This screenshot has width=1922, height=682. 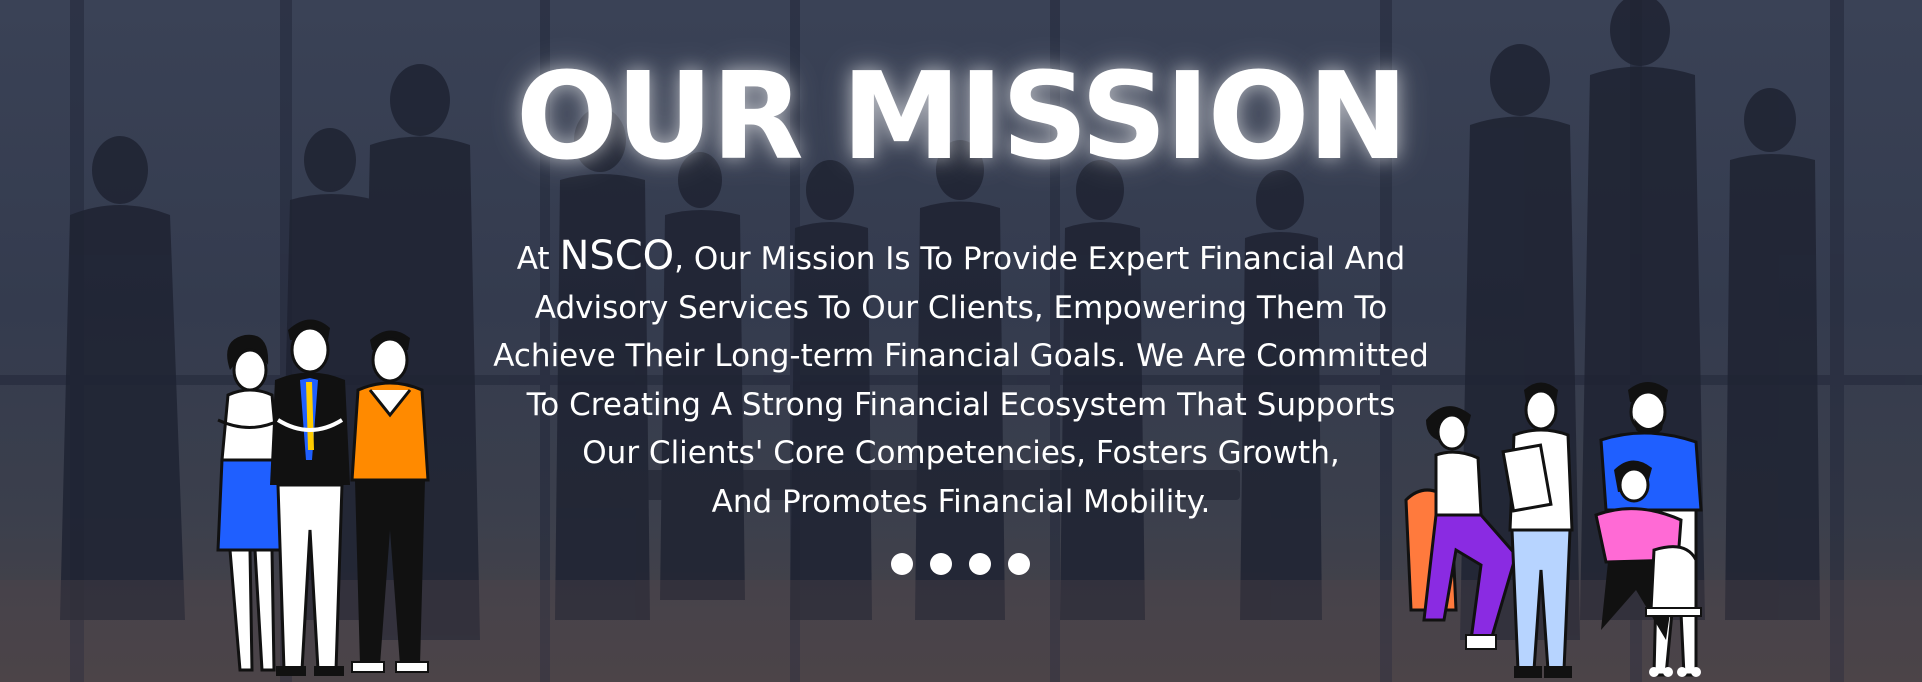 What do you see at coordinates (961, 117) in the screenshot?
I see `mission-title: OUR MISSION` at bounding box center [961, 117].